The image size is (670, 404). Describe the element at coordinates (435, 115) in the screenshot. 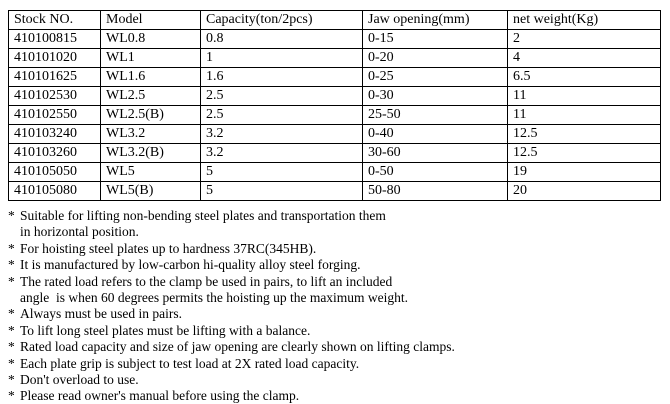

I see `table-cell: 25-50` at that location.